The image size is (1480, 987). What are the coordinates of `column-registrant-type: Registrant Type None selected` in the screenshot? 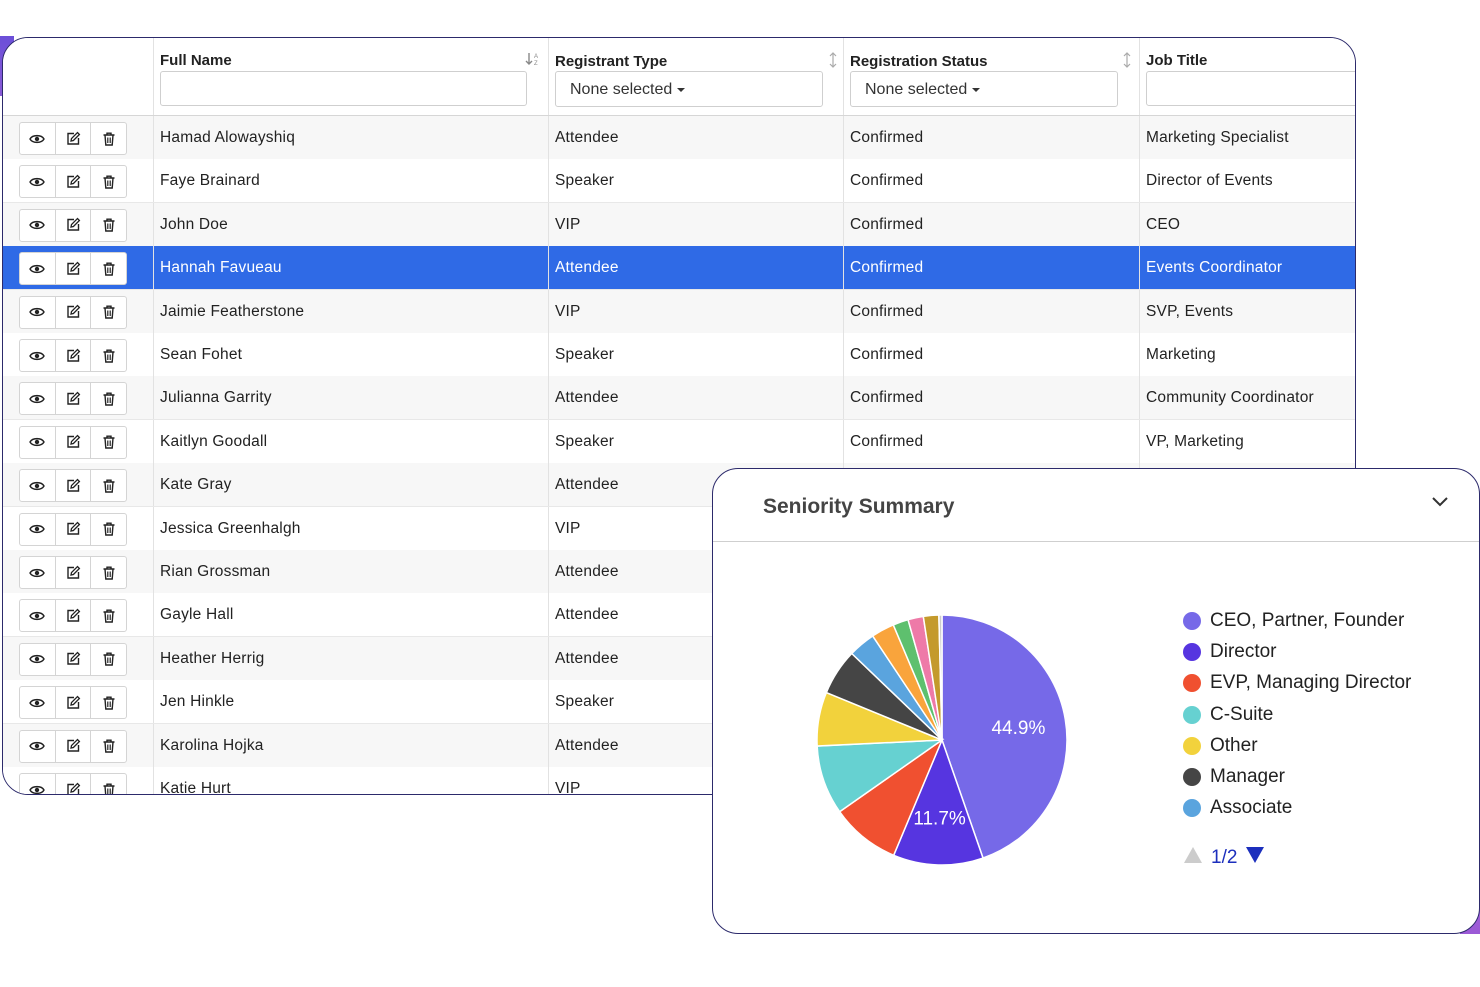 It's located at (696, 76).